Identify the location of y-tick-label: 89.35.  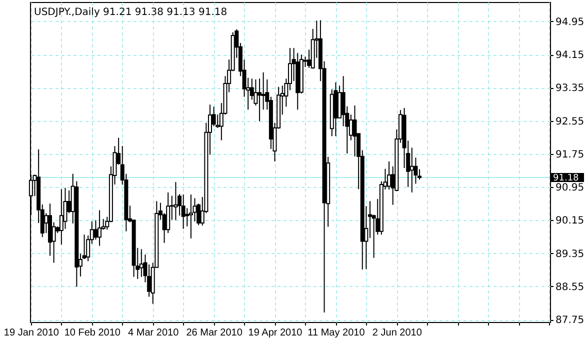
(570, 254).